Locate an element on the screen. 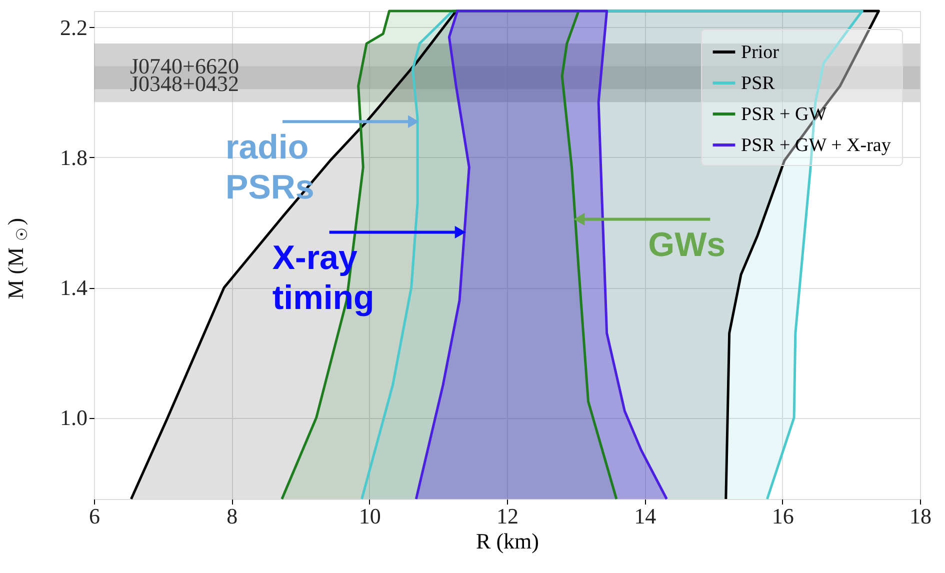  y-tick-label: 2.2 is located at coordinates (74, 27).